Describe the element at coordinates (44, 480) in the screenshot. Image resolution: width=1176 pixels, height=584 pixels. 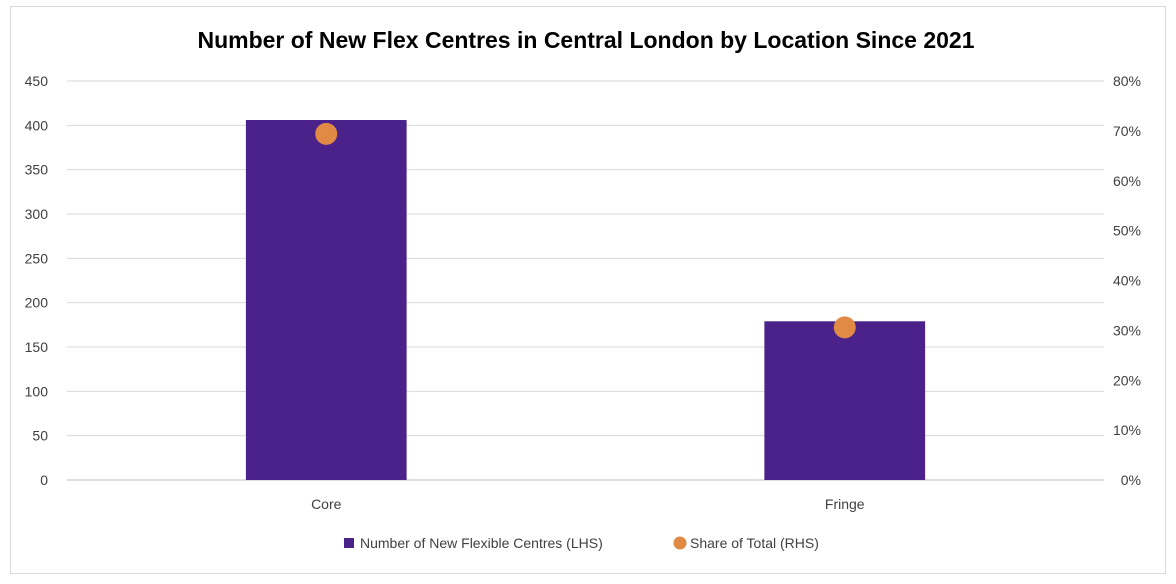
I see `y-tick-label: 0` at that location.